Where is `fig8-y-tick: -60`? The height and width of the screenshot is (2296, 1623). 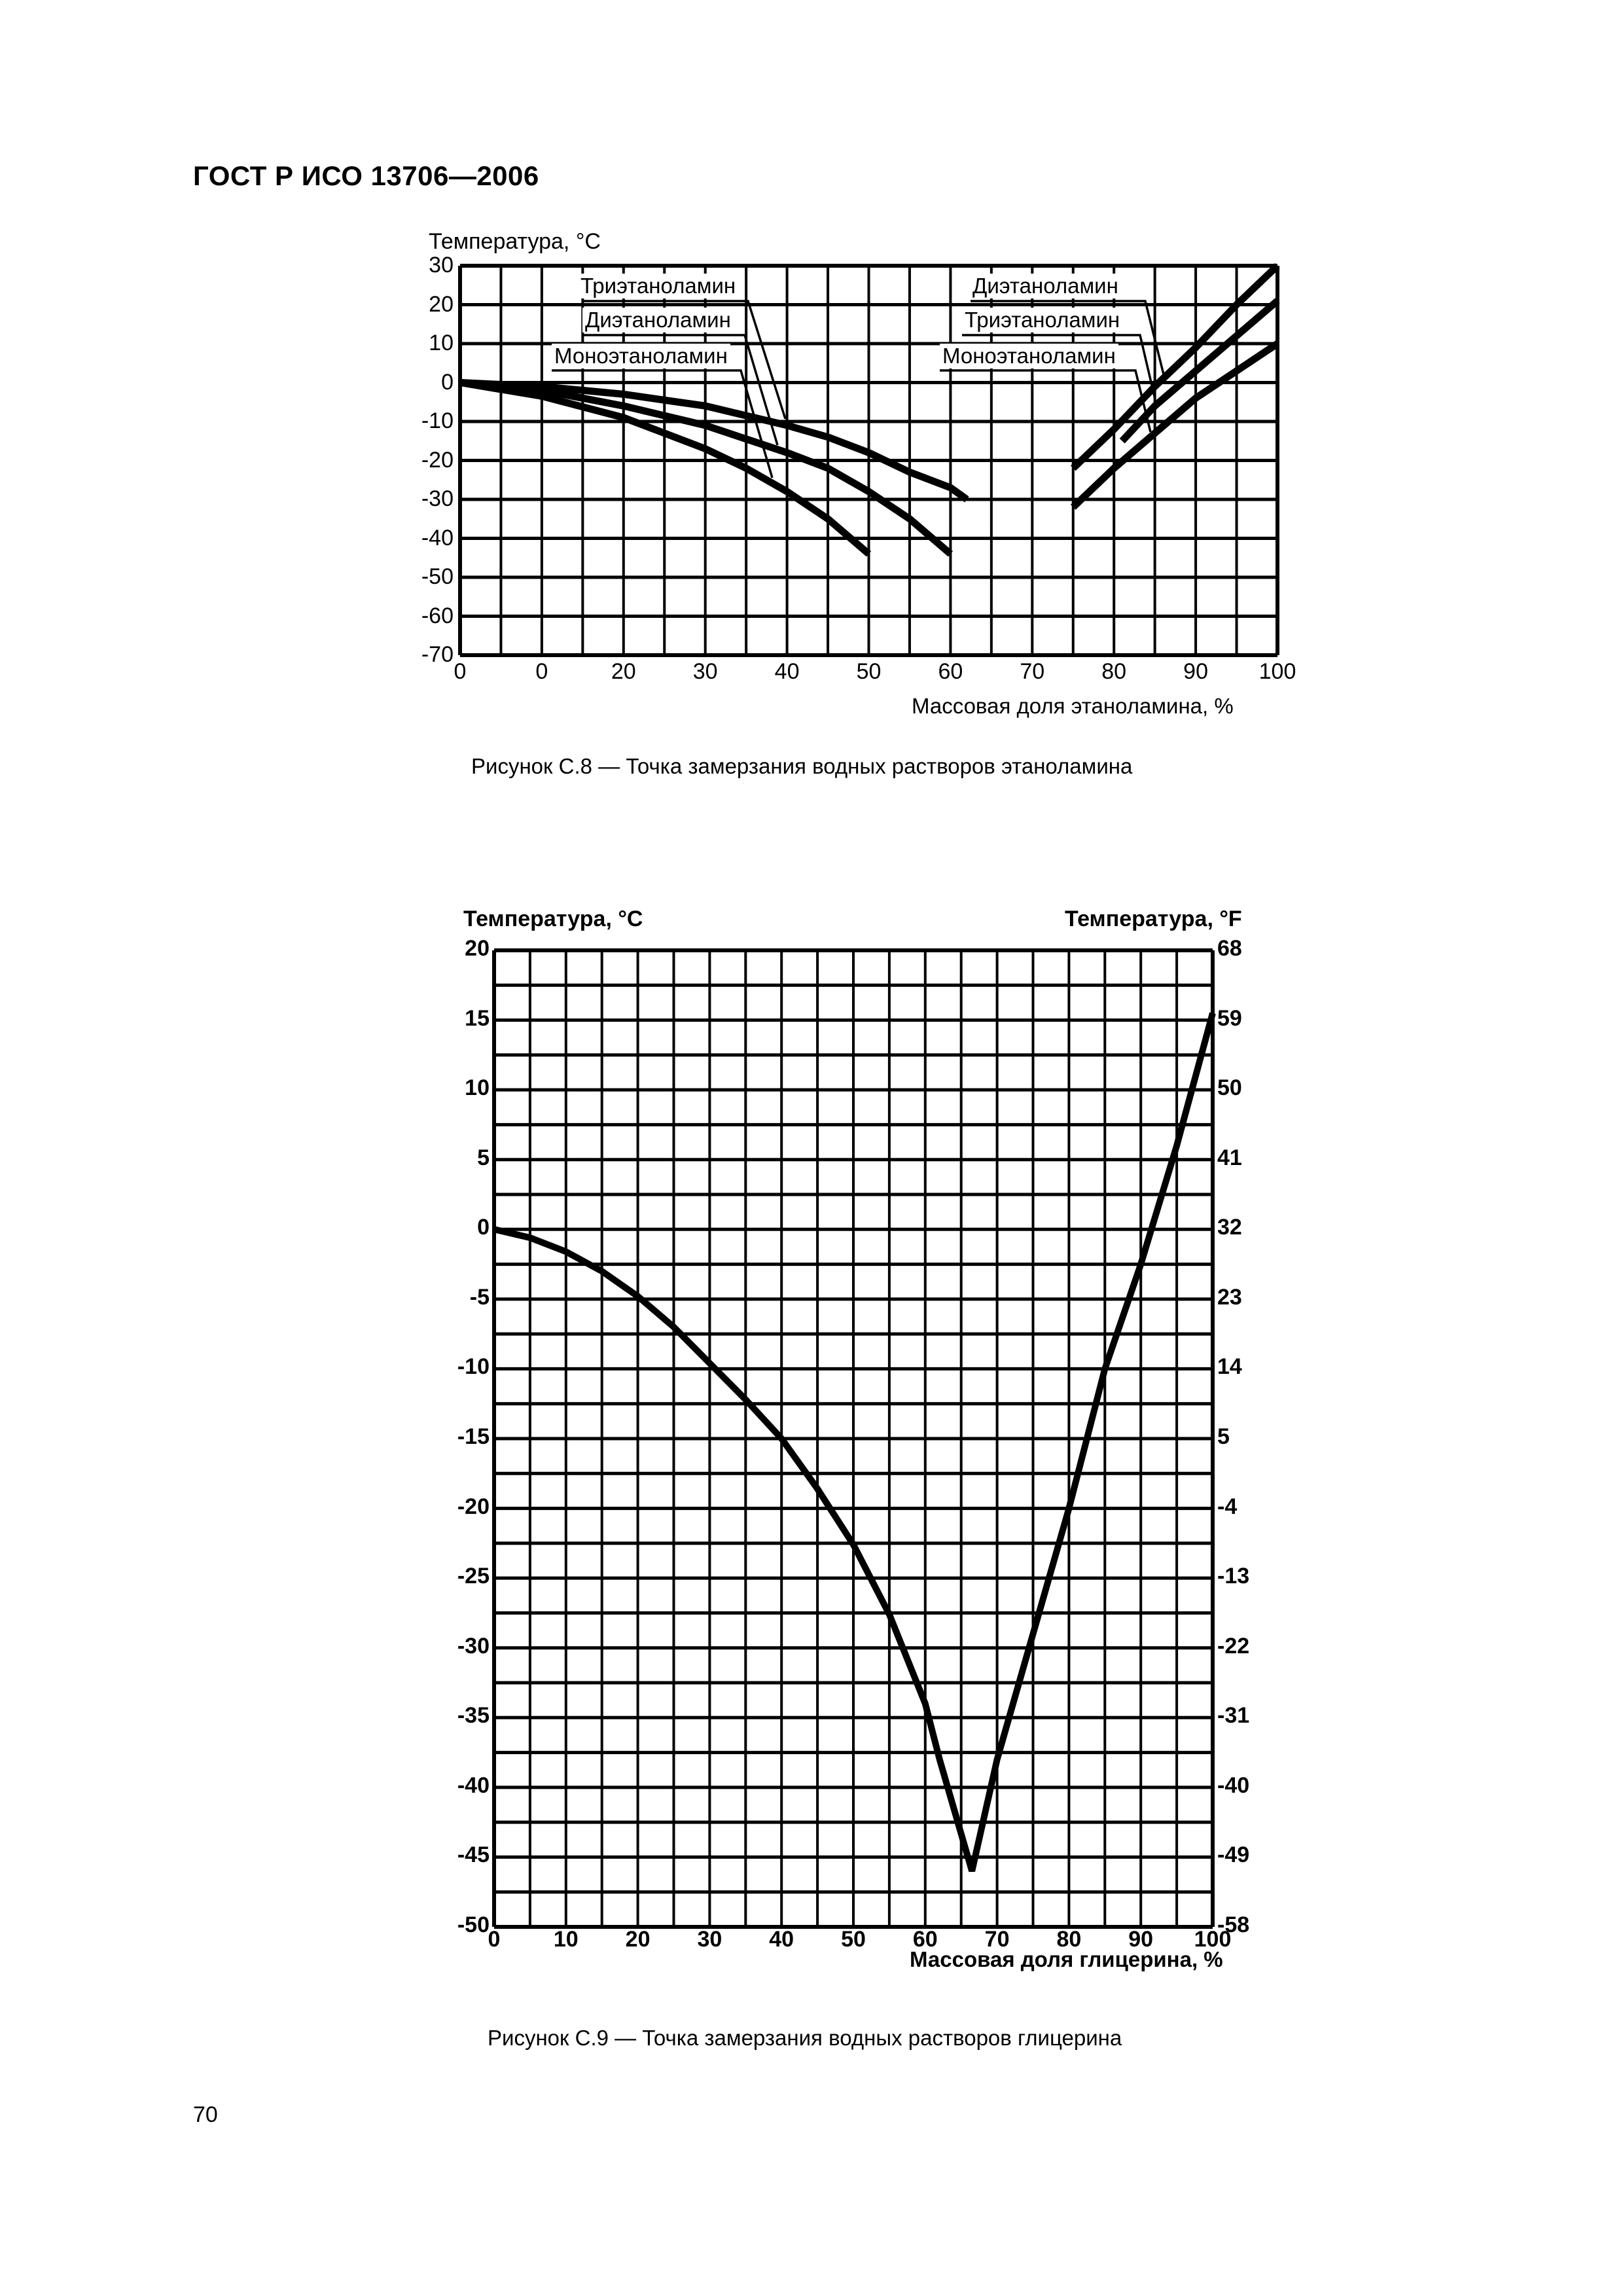 fig8-y-tick: -60 is located at coordinates (437, 615).